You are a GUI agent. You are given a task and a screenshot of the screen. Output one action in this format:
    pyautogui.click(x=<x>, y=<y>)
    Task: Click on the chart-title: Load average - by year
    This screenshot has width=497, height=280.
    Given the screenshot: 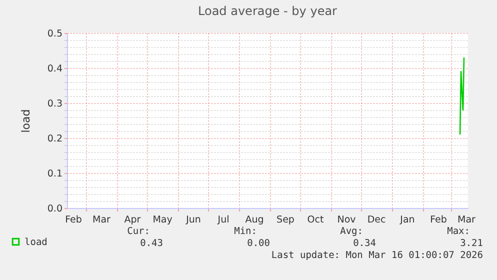 What is the action you would take?
    pyautogui.click(x=268, y=11)
    